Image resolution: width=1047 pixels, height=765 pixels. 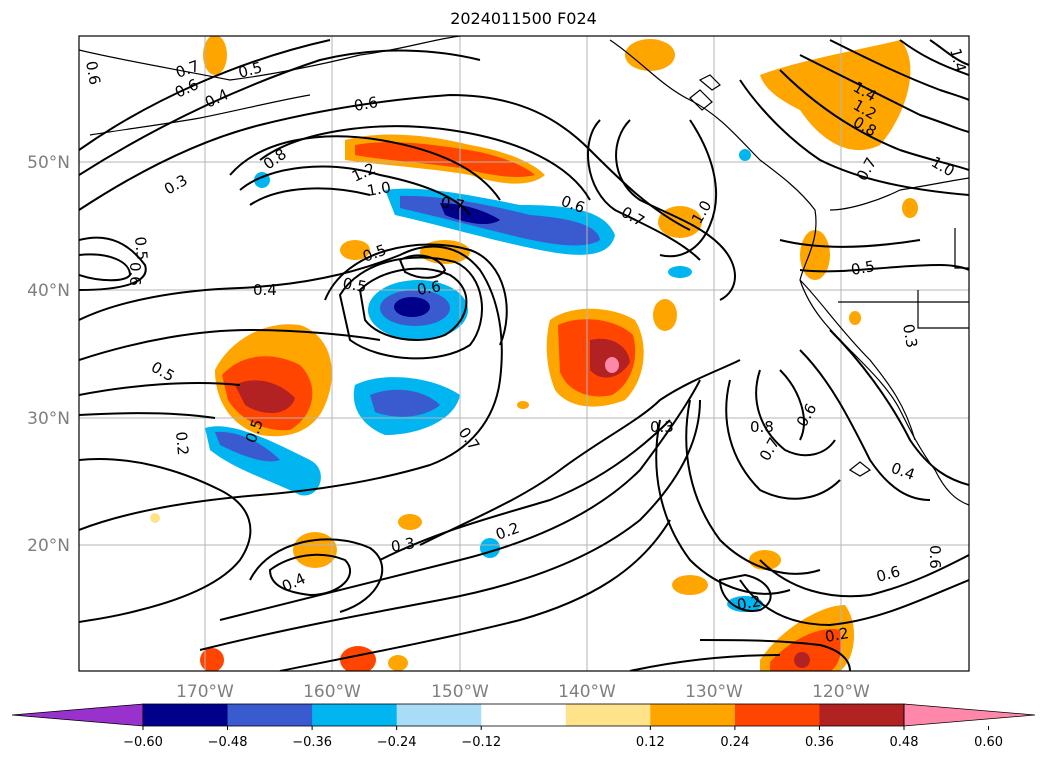 What do you see at coordinates (205, 692) in the screenshot?
I see `lon-label-170w: 170°W` at bounding box center [205, 692].